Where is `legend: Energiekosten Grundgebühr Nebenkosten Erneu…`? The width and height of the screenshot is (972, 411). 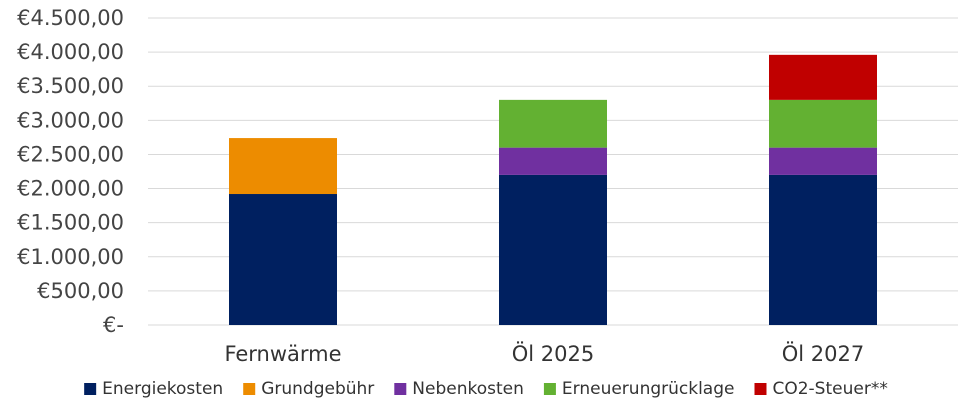
legend: Energiekosten Grundgebühr Nebenkosten Erneu… is located at coordinates (486, 389).